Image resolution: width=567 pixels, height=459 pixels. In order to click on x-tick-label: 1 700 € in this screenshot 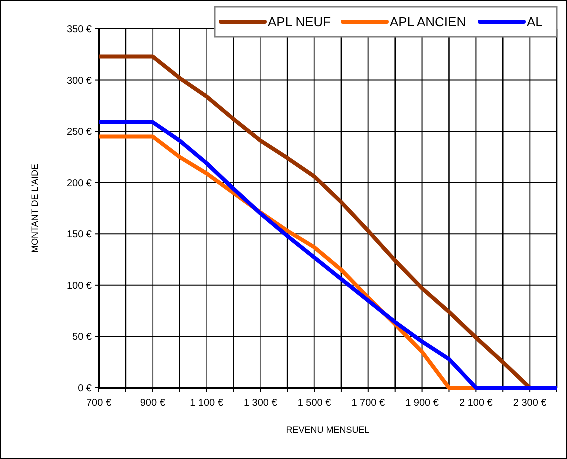, I will do `click(369, 403)`.